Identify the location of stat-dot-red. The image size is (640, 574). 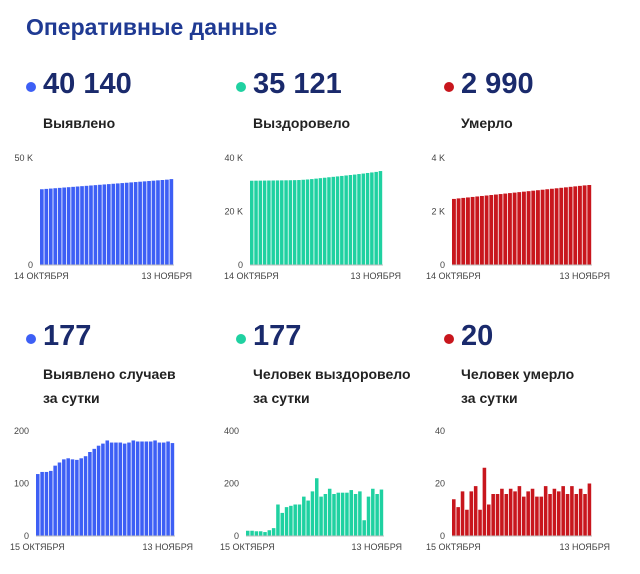
(449, 87).